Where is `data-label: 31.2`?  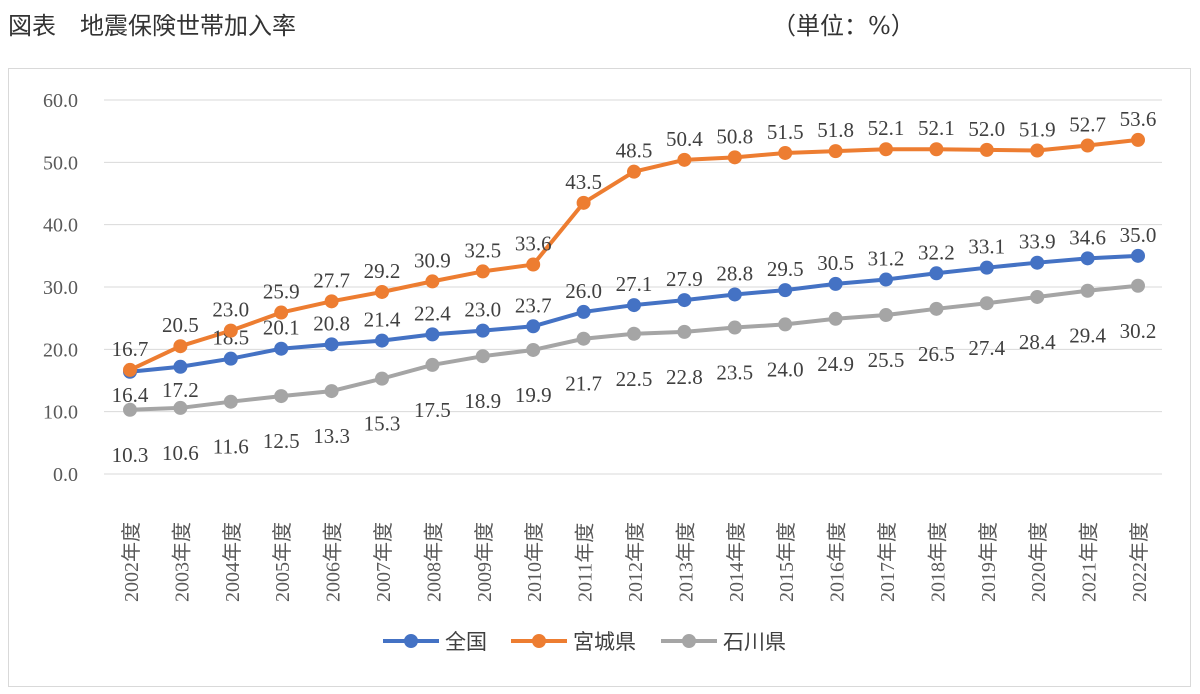 data-label: 31.2 is located at coordinates (886, 259).